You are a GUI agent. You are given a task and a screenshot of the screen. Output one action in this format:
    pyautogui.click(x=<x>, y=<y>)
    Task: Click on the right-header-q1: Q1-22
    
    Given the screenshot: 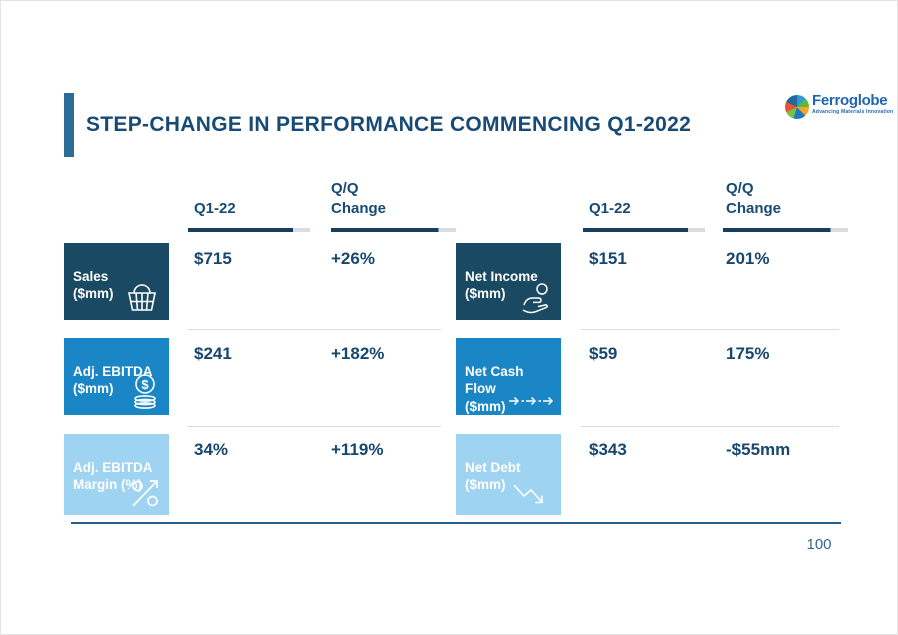 What is the action you would take?
    pyautogui.click(x=610, y=208)
    